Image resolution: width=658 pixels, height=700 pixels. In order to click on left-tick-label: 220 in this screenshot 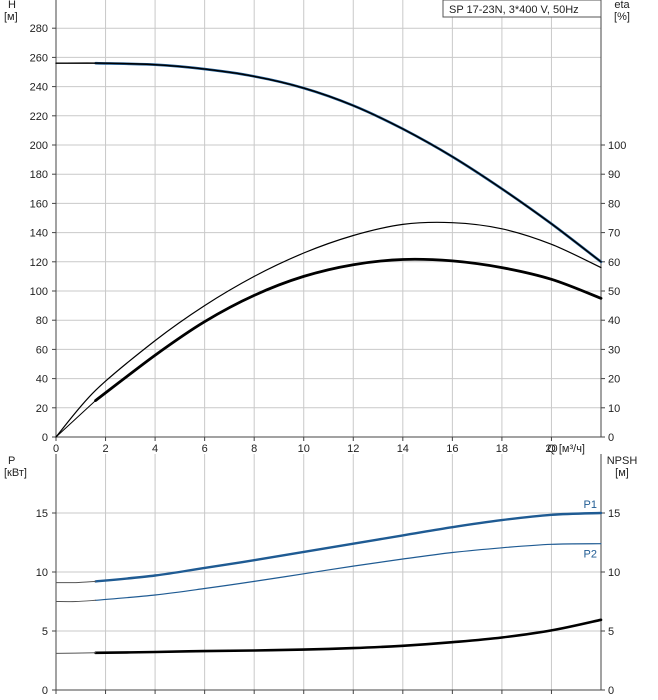, I will do `click(39, 117)`.